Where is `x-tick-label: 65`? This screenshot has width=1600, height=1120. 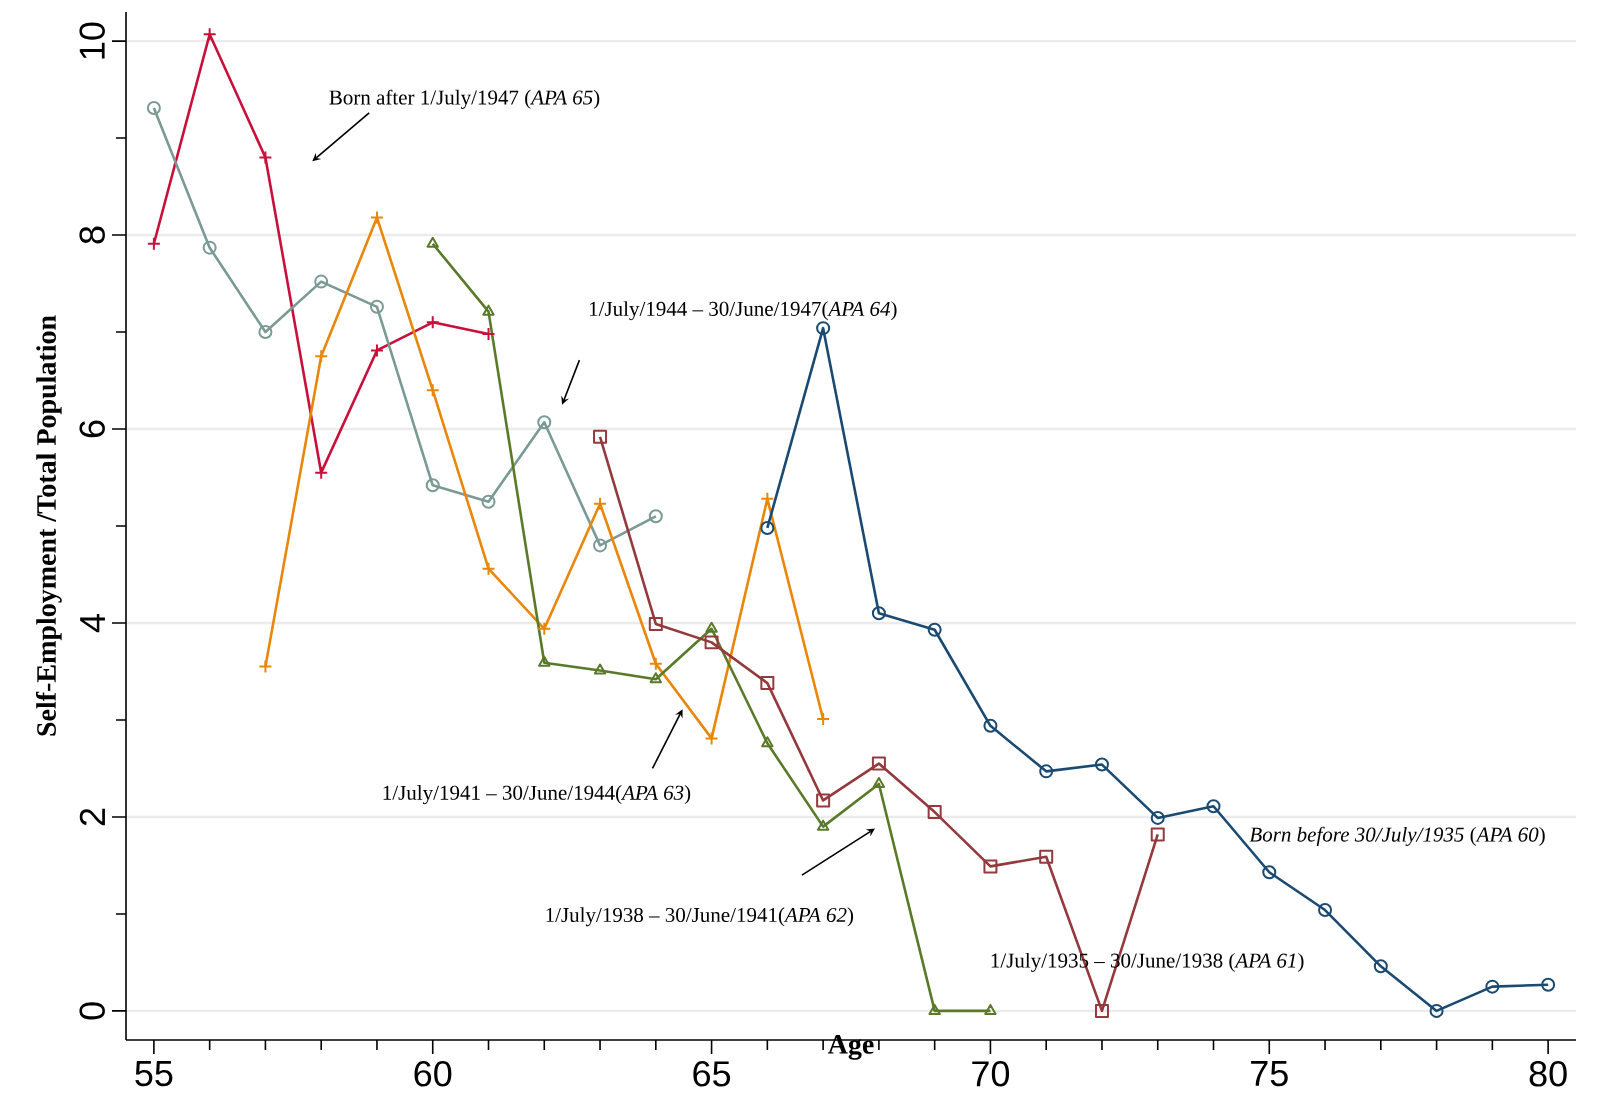 x-tick-label: 65 is located at coordinates (712, 1074).